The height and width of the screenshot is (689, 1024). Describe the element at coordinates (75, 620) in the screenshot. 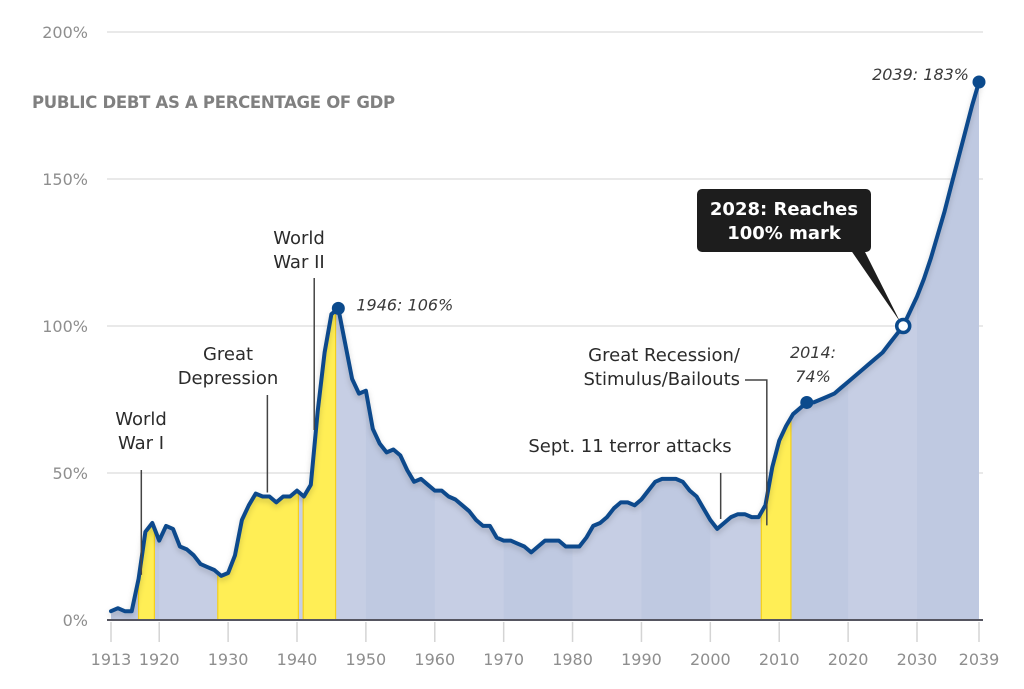

I see `y-tick-label: 0%` at that location.